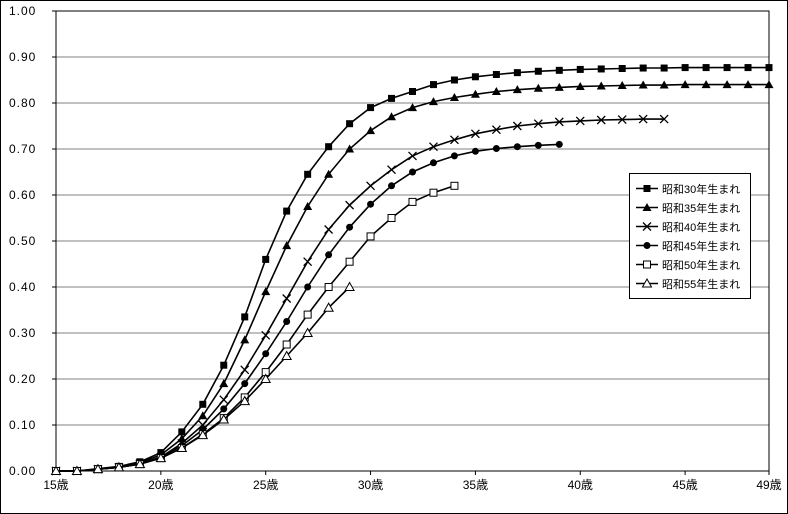 The width and height of the screenshot is (788, 514). Describe the element at coordinates (690, 207) in the screenshot. I see `legend-item: 昭和35年生まれ` at that location.